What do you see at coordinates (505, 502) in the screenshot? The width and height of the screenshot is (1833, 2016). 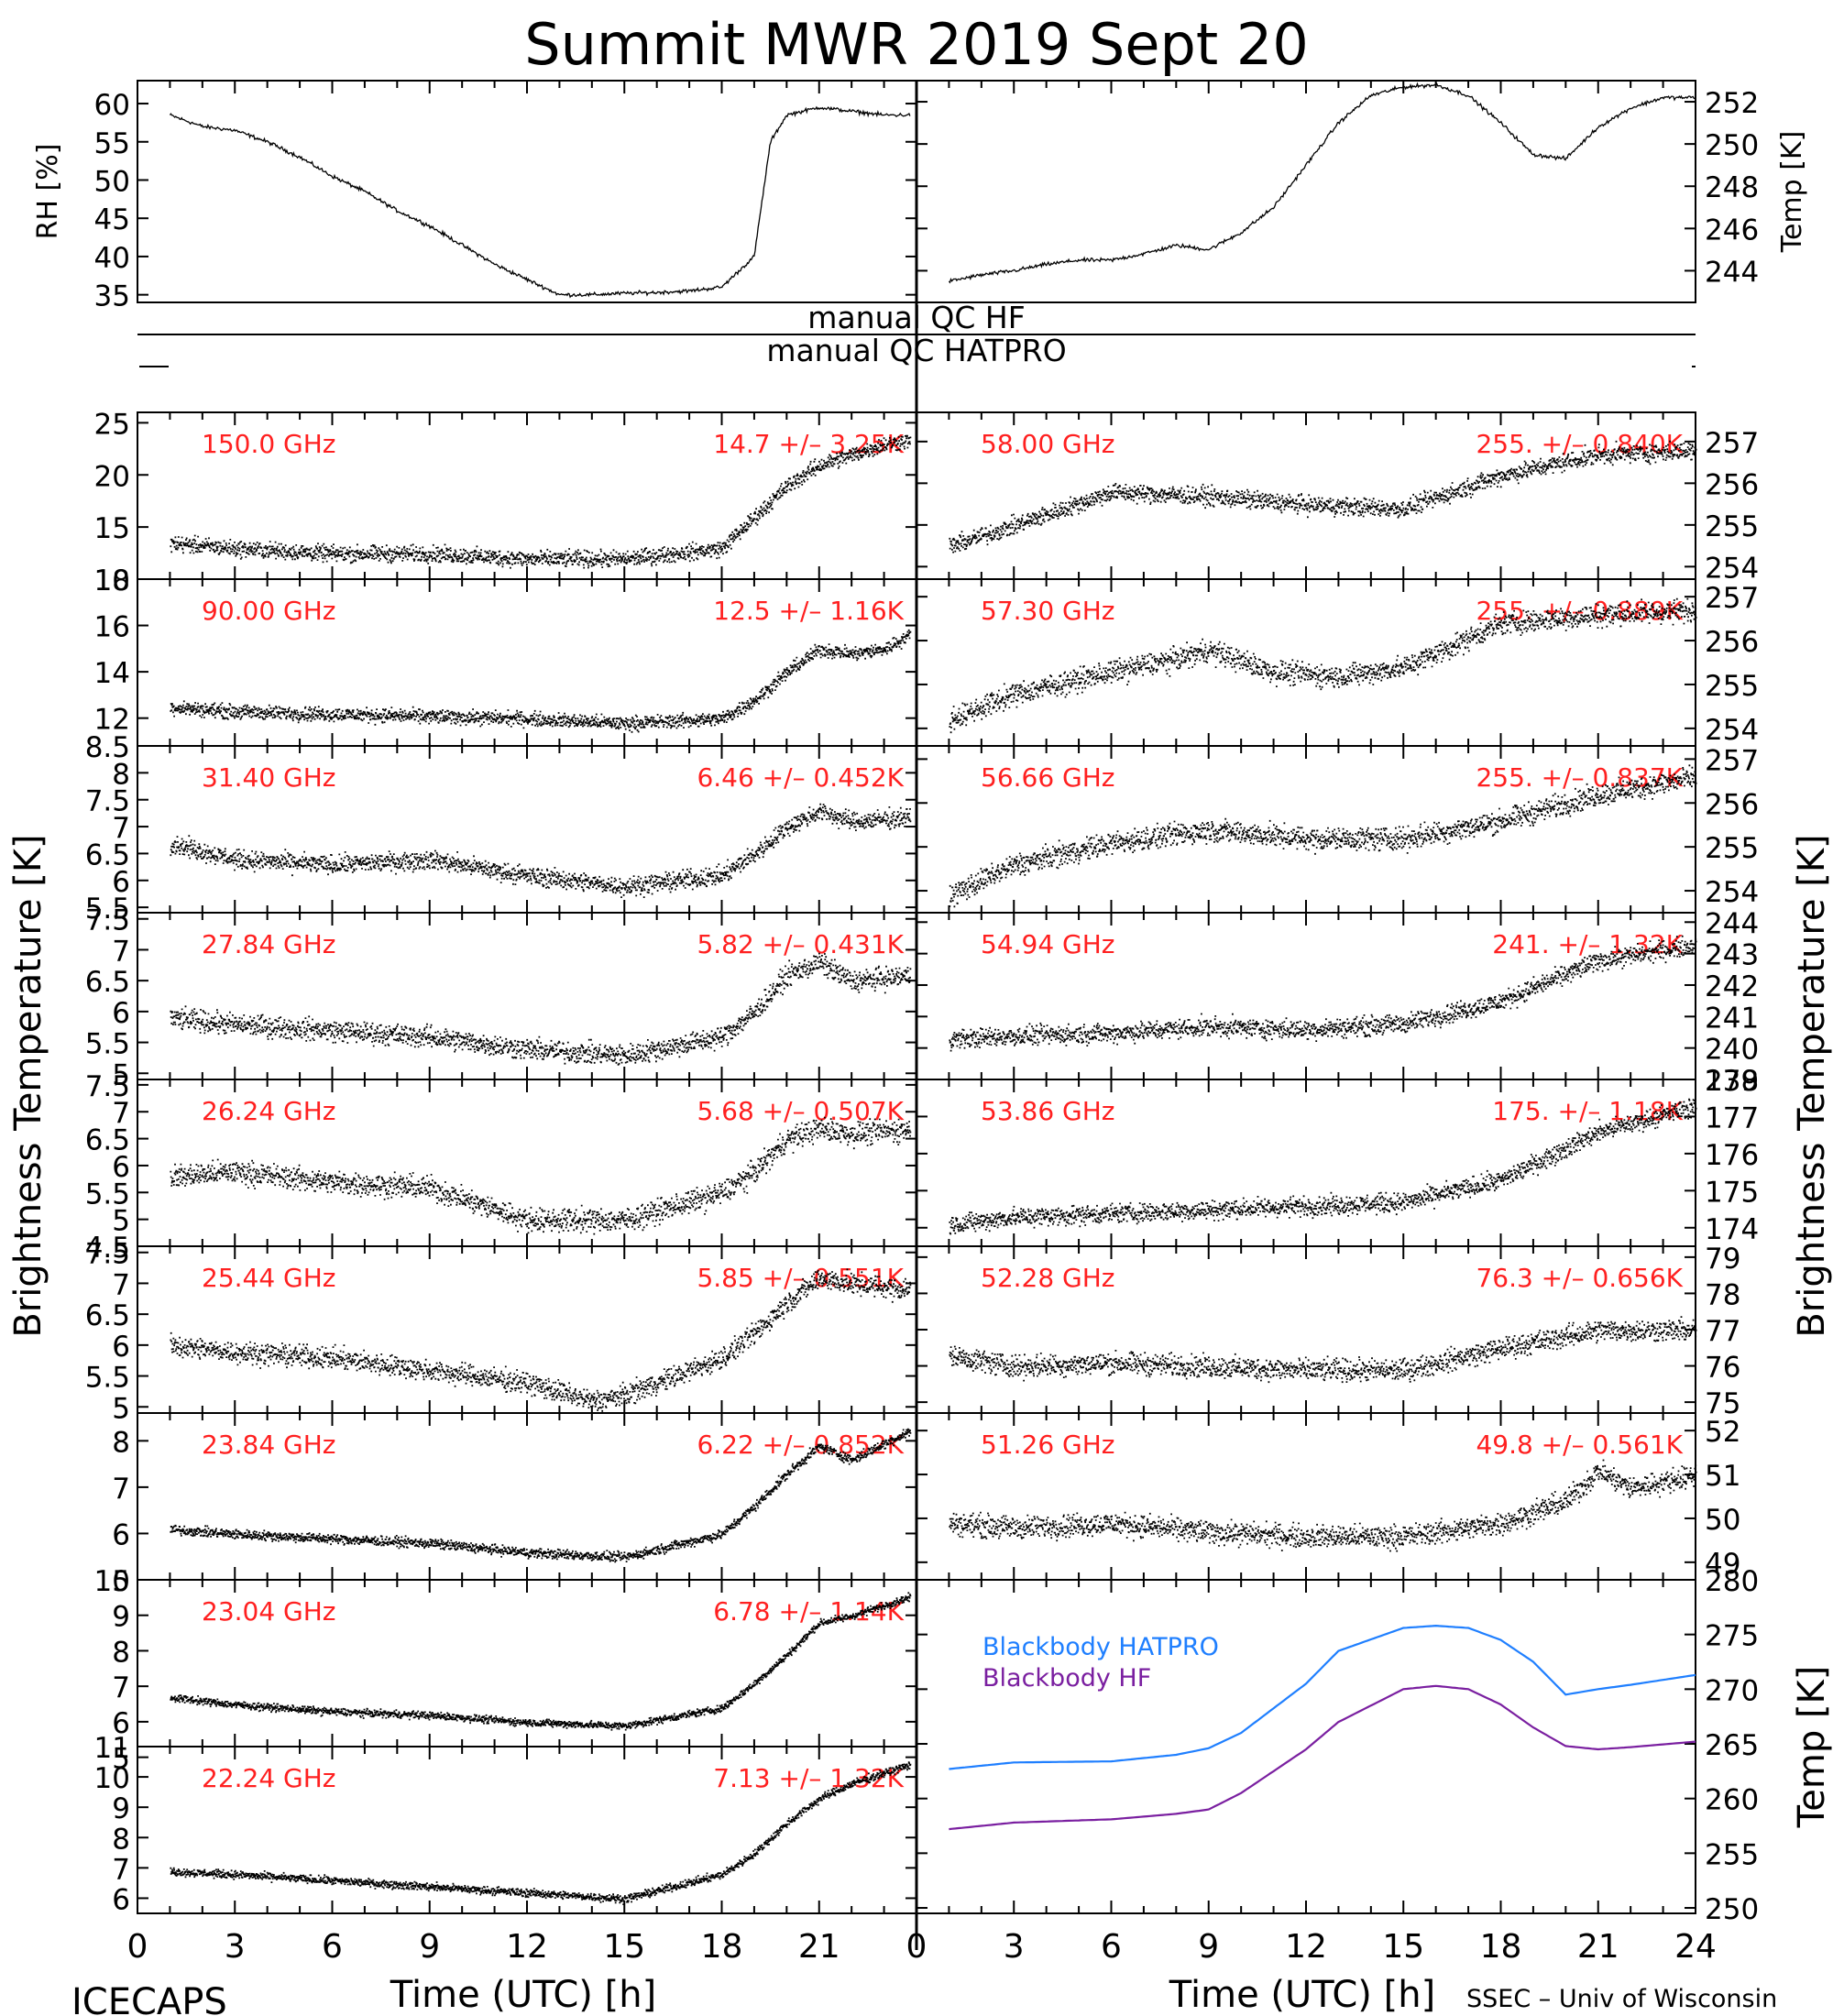 I see `panel-c150: 10 15 20 25 150.0 GHz 14.7 +/– 3.25K` at bounding box center [505, 502].